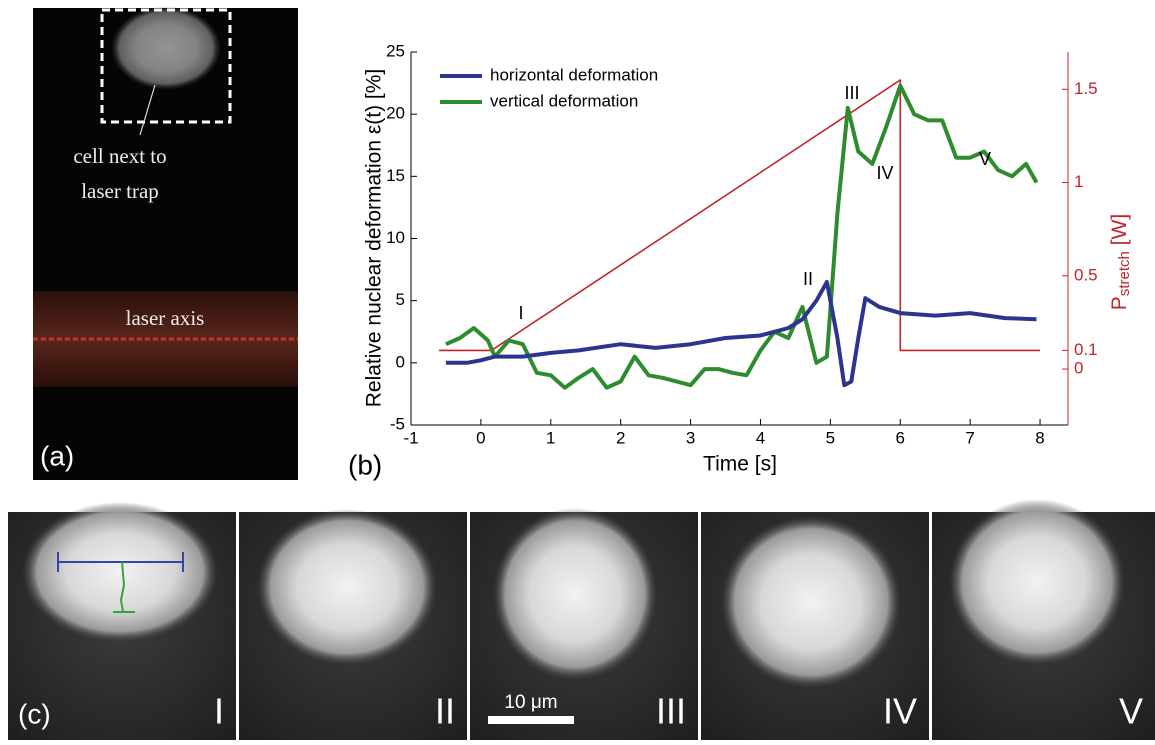 This screenshot has width=1155, height=745. Describe the element at coordinates (1131, 711) in the screenshot. I see `frame-label: V` at that location.